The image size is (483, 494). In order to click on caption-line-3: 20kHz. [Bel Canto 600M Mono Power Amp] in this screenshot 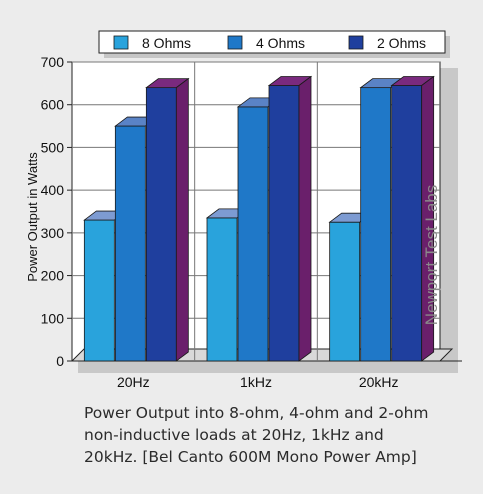, I will do `click(250, 457)`.